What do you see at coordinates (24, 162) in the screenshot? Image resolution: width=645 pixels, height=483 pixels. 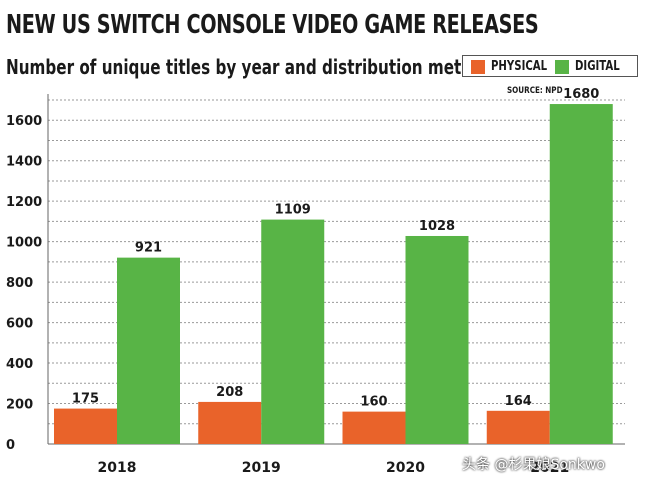 I see `y-tick-label: 1400` at bounding box center [24, 162].